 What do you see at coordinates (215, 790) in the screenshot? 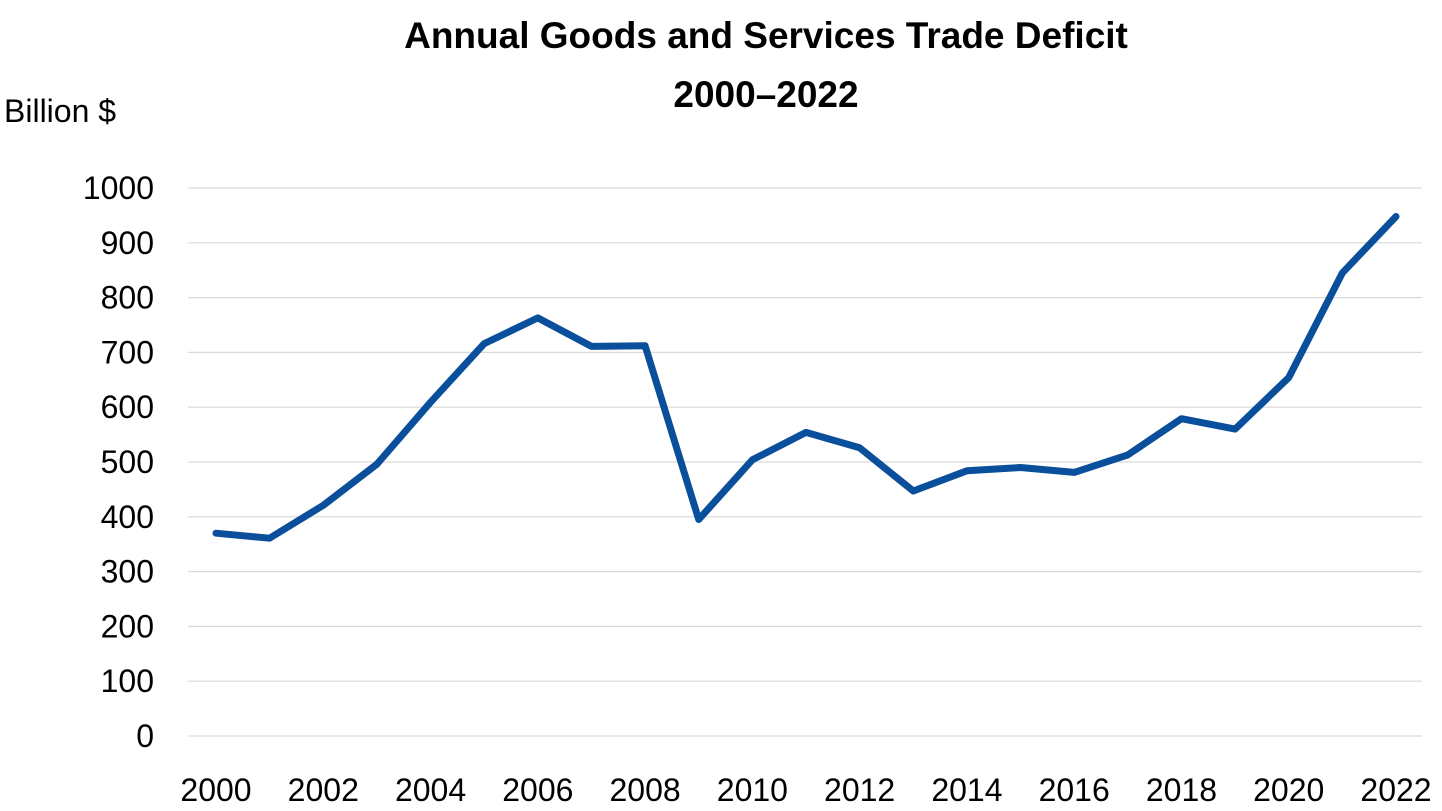
I see `x-tick-label-2000: 2000` at bounding box center [215, 790].